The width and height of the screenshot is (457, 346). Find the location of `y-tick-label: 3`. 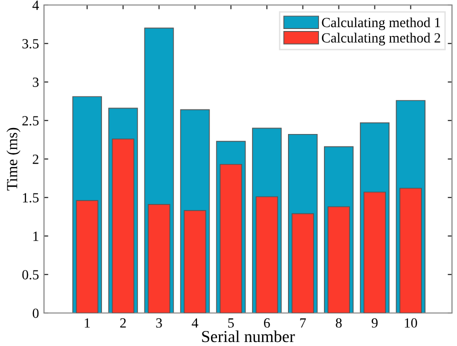

y-tick-label: 3 is located at coordinates (35, 82).